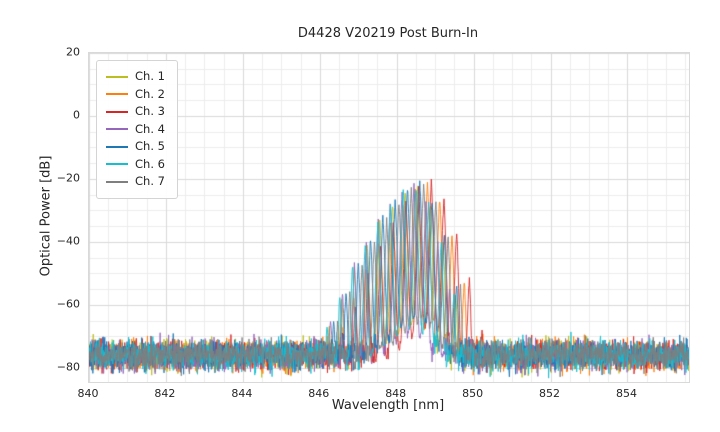  What do you see at coordinates (150, 128) in the screenshot?
I see `legend-label: Ch. 4` at bounding box center [150, 128].